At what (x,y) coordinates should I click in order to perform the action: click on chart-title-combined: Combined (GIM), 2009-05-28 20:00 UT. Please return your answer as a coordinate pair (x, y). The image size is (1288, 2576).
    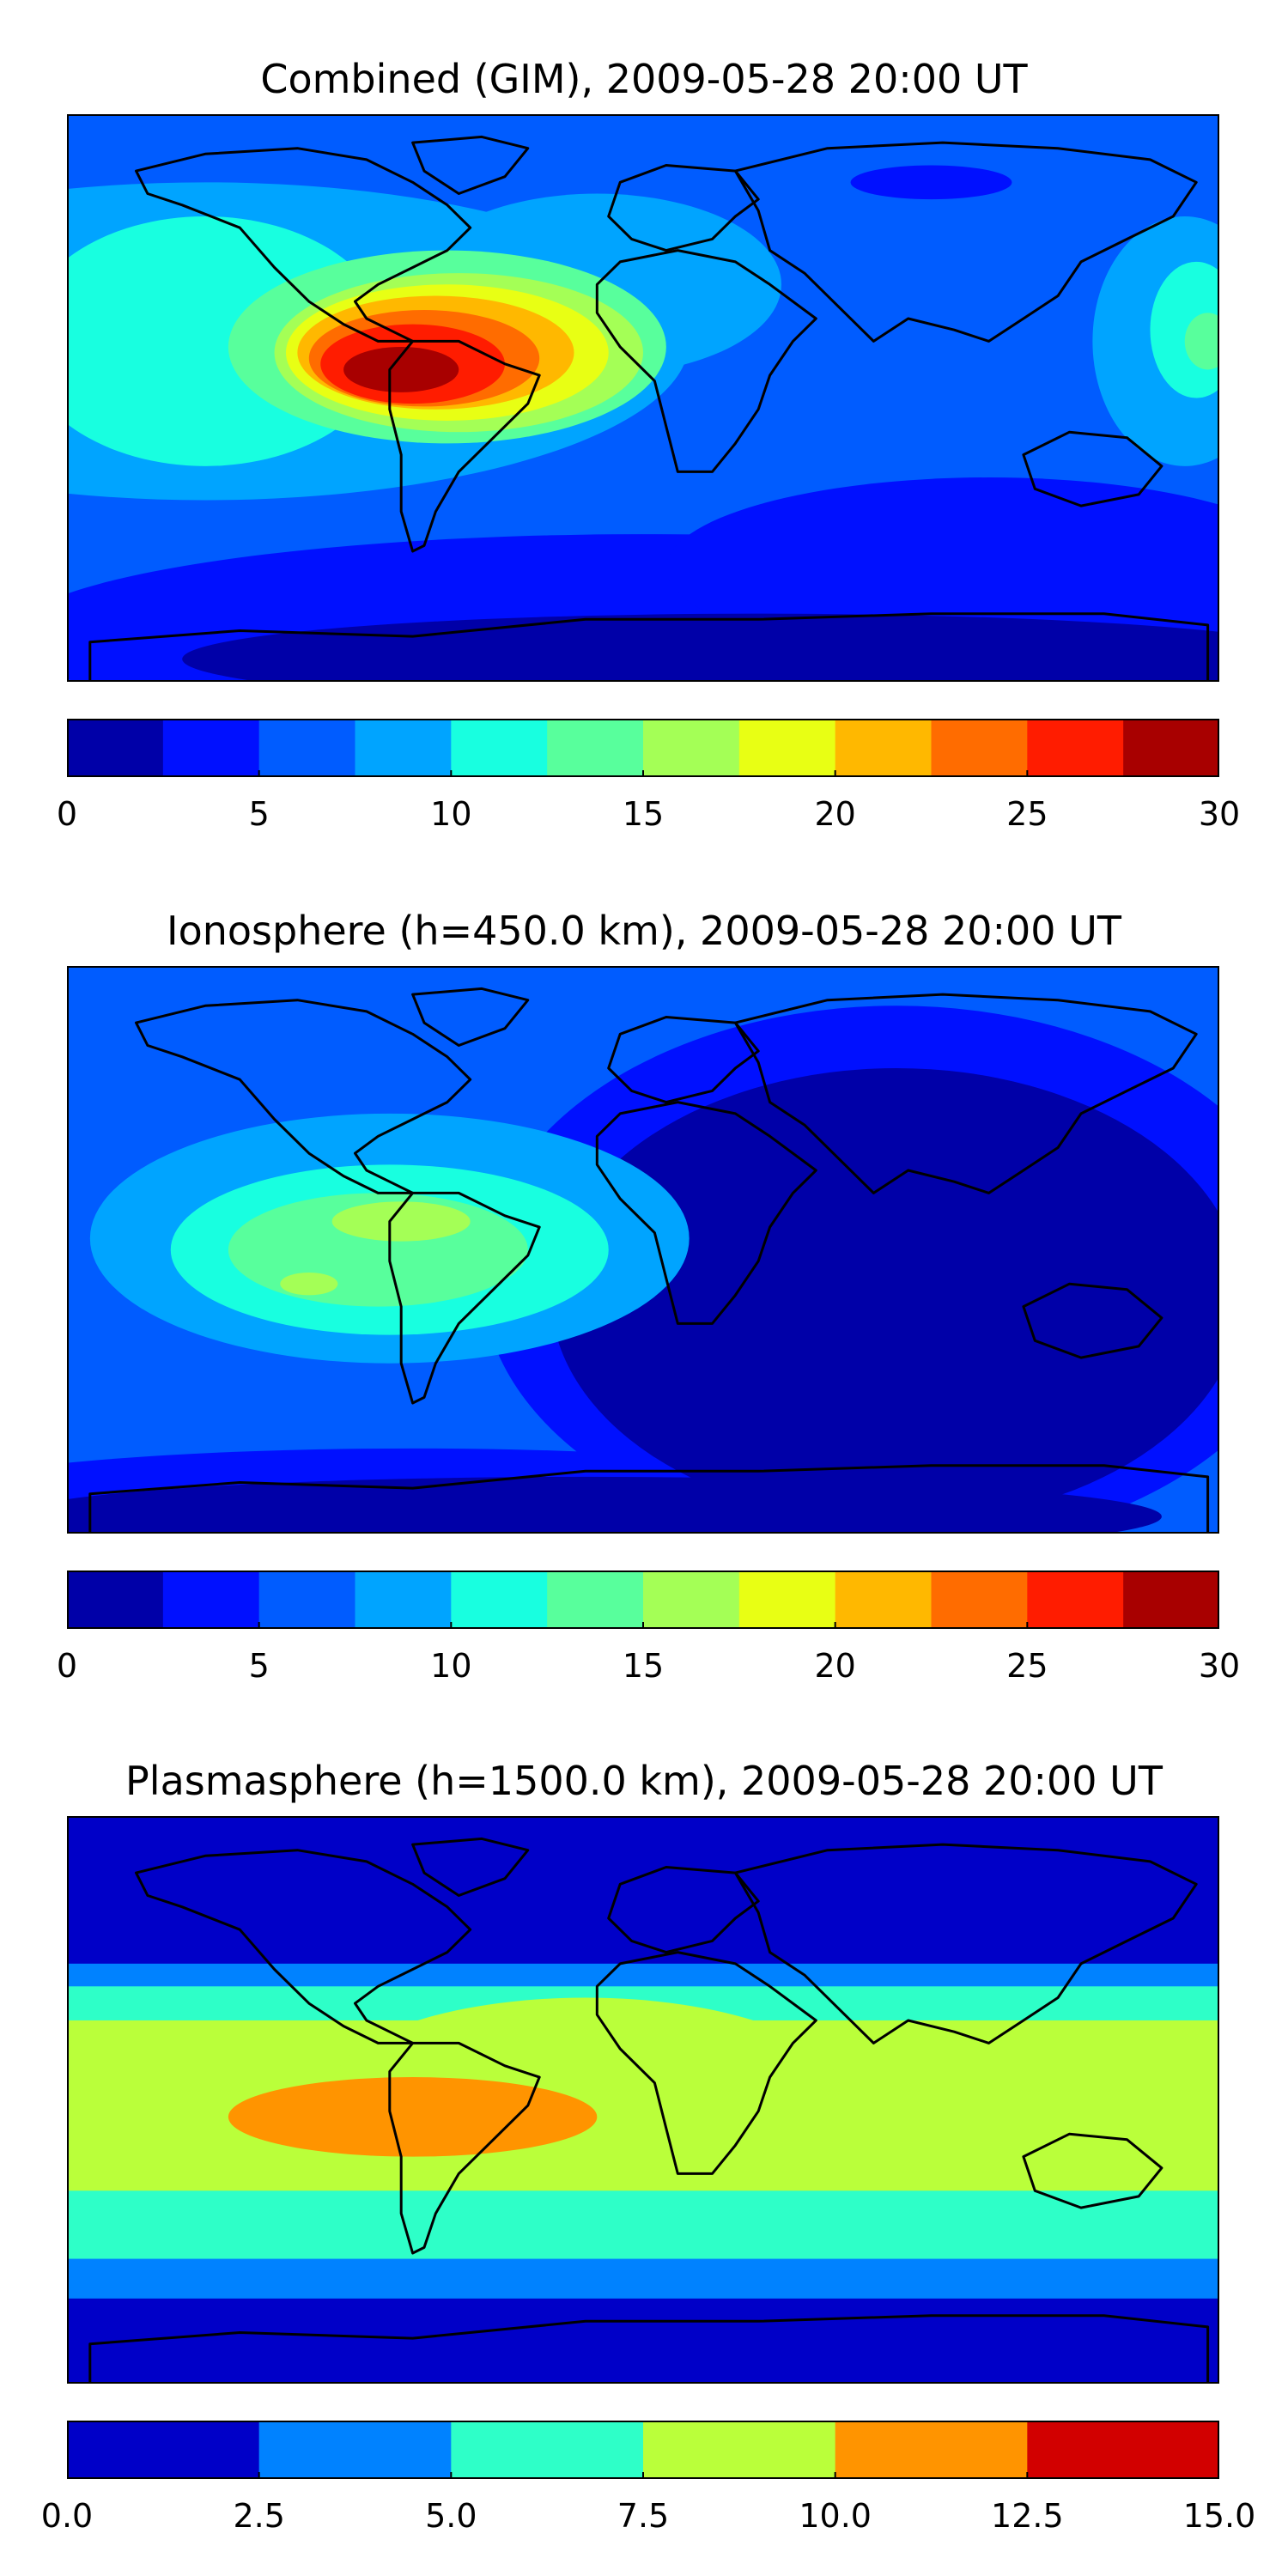
    Looking at the image, I should click on (644, 79).